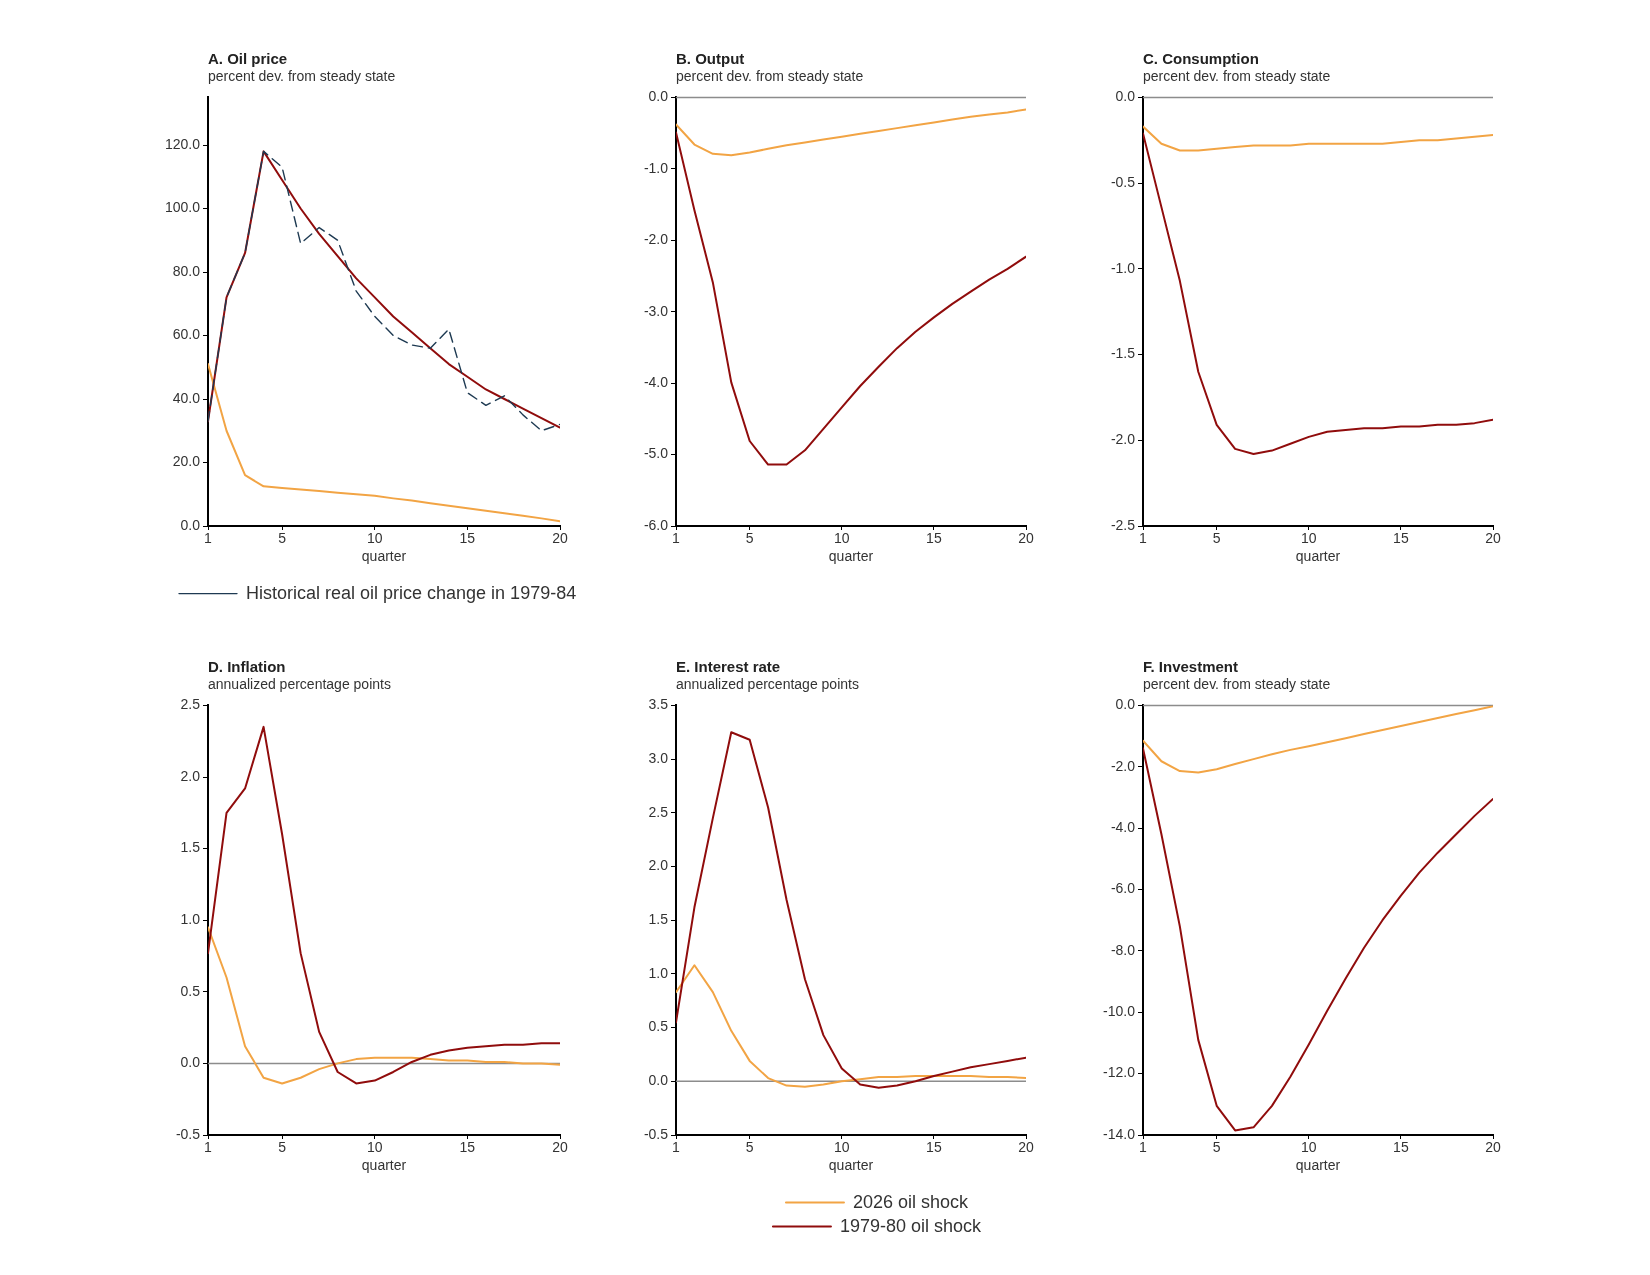 Image resolution: width=1650 pixels, height=1275 pixels. Describe the element at coordinates (1123, 524) in the screenshot. I see `y-tick-label: -2.5` at that location.